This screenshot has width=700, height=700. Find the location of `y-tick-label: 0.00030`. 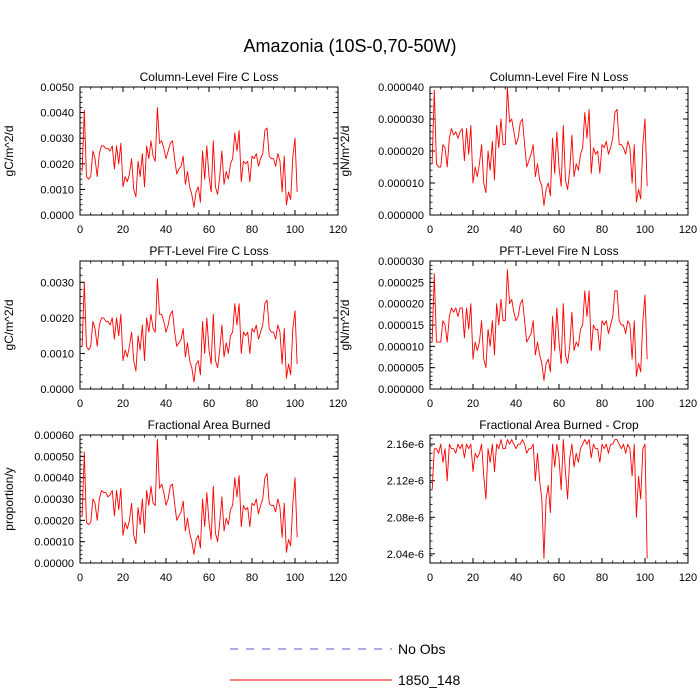

y-tick-label: 0.00030 is located at coordinates (54, 500).